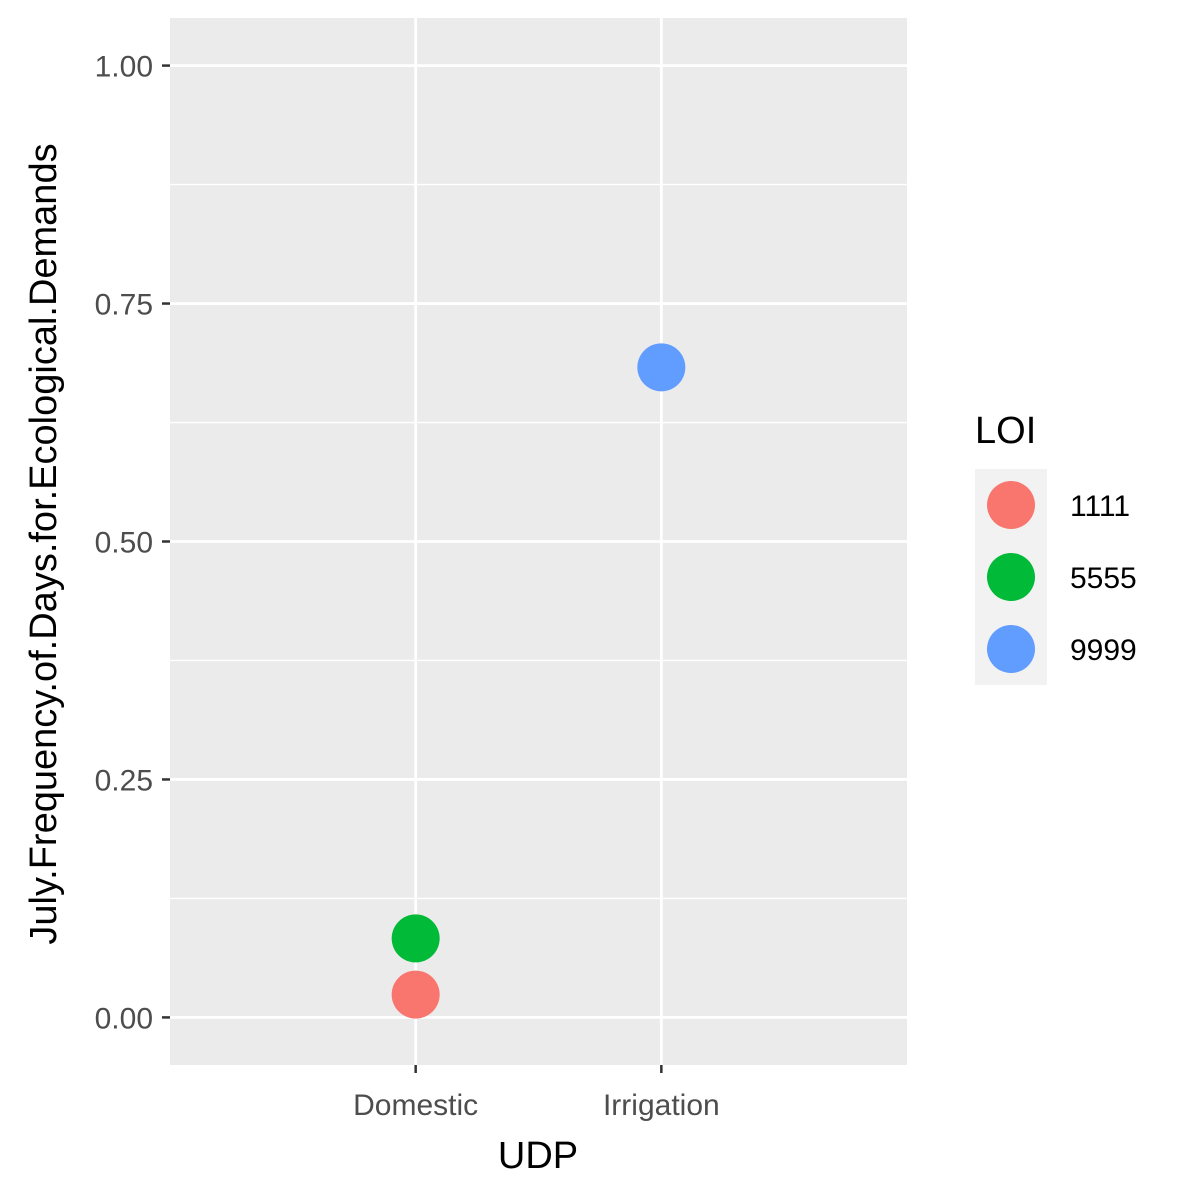 Image resolution: width=1200 pixels, height=1200 pixels. I want to click on y-tick-label: 1.00, so click(124, 67).